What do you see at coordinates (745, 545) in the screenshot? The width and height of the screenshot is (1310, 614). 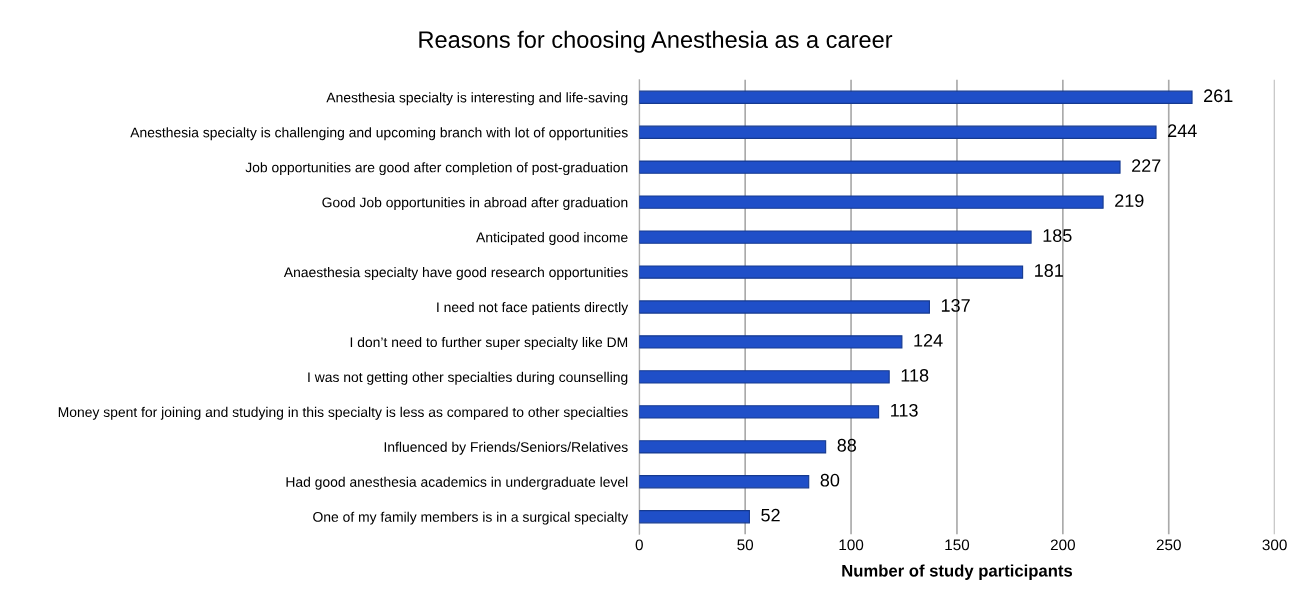 I see `x-tick-label: 50` at bounding box center [745, 545].